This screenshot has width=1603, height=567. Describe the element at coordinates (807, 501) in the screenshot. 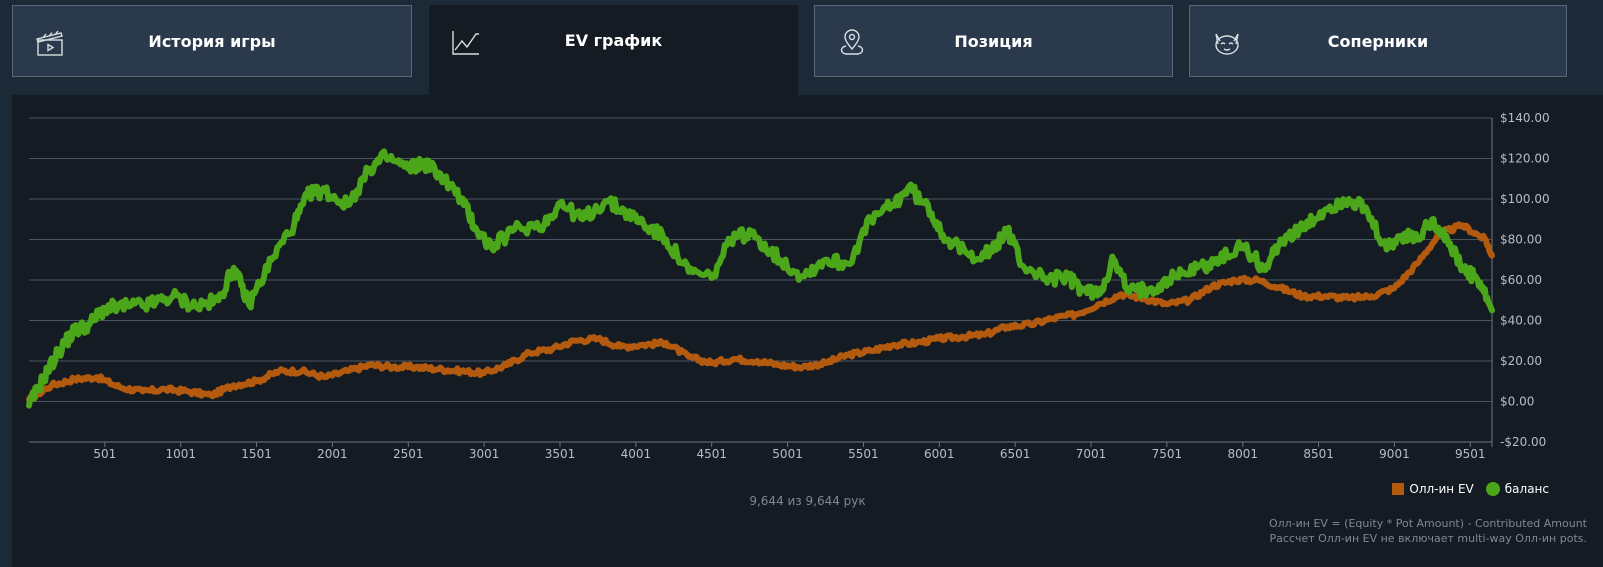

I see `hand-counter: 9,644 из 9,644 рук` at that location.